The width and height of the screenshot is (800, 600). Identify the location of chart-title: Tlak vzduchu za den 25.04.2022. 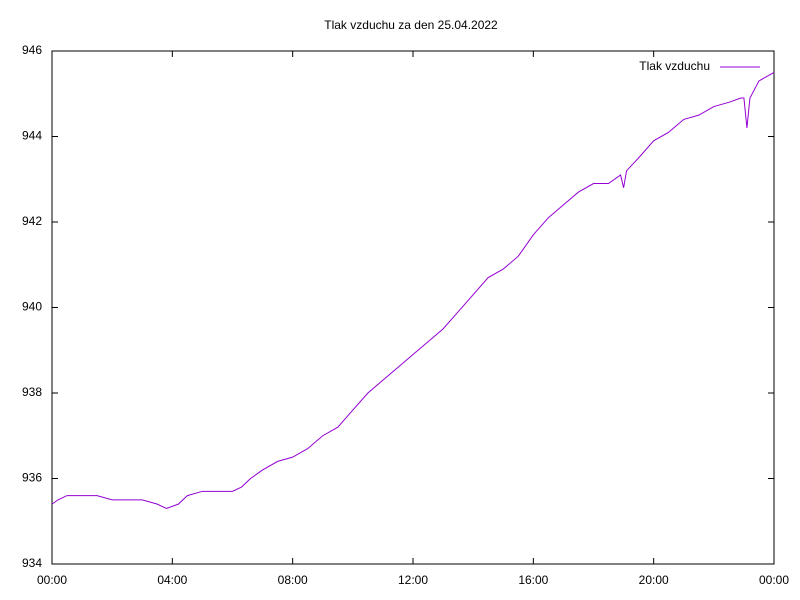
(411, 25).